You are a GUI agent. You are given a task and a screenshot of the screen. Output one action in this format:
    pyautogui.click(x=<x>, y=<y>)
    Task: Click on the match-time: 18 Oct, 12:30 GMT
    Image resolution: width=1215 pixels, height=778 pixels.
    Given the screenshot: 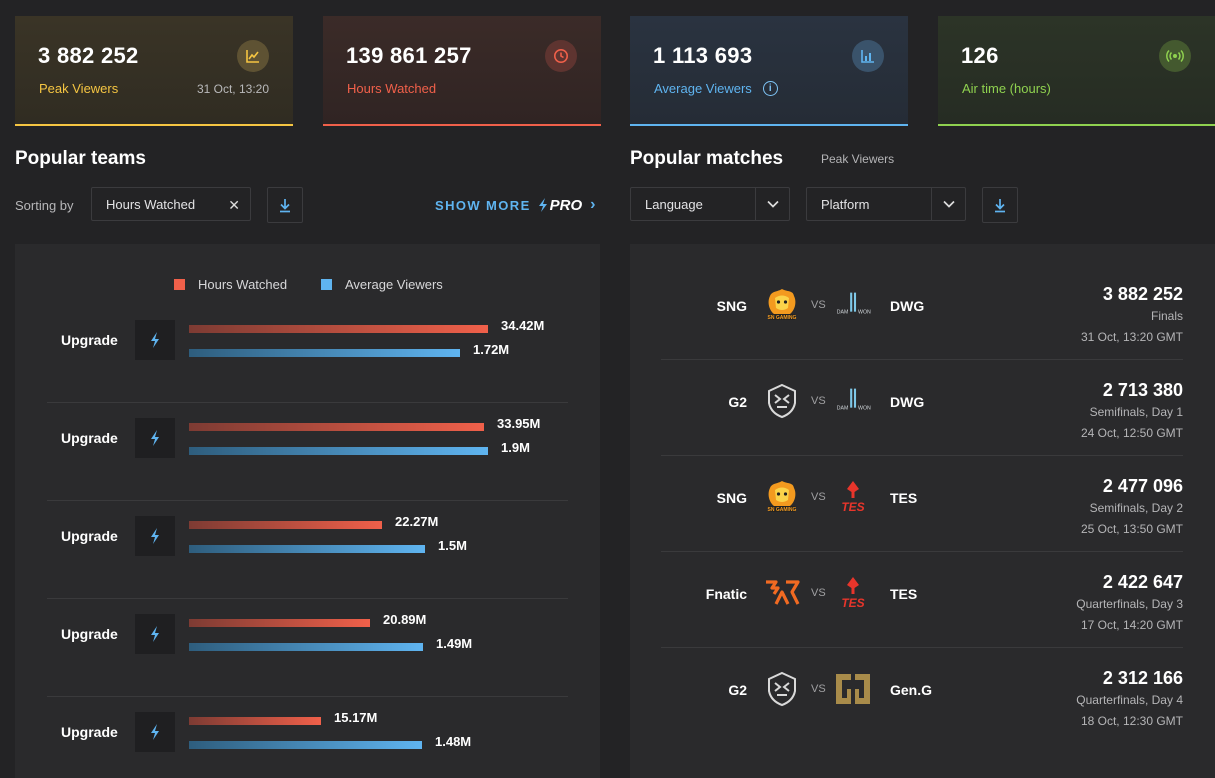 What is the action you would take?
    pyautogui.click(x=1131, y=721)
    